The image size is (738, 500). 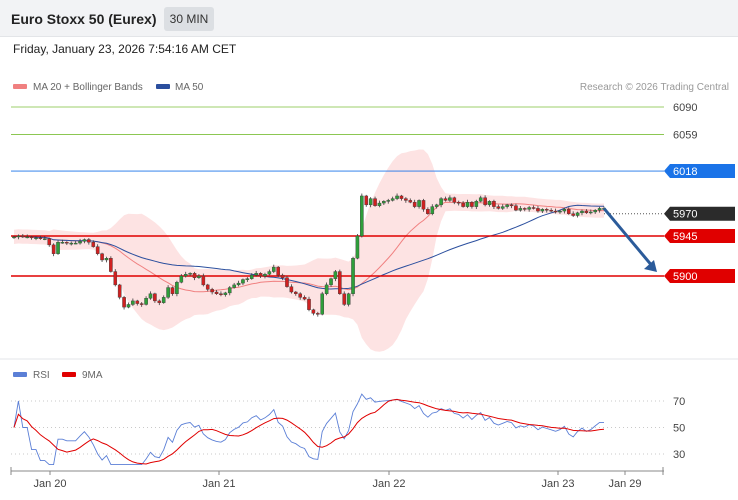 What do you see at coordinates (388, 484) in the screenshot?
I see `time-axis-label: Jan 22` at bounding box center [388, 484].